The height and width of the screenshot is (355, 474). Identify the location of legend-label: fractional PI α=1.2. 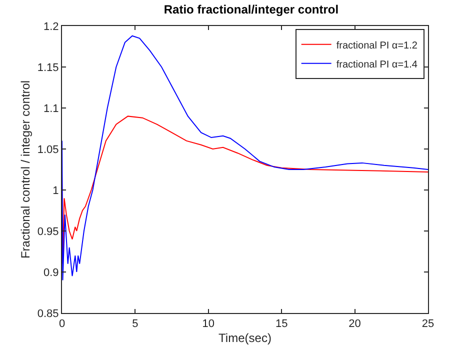
(377, 46).